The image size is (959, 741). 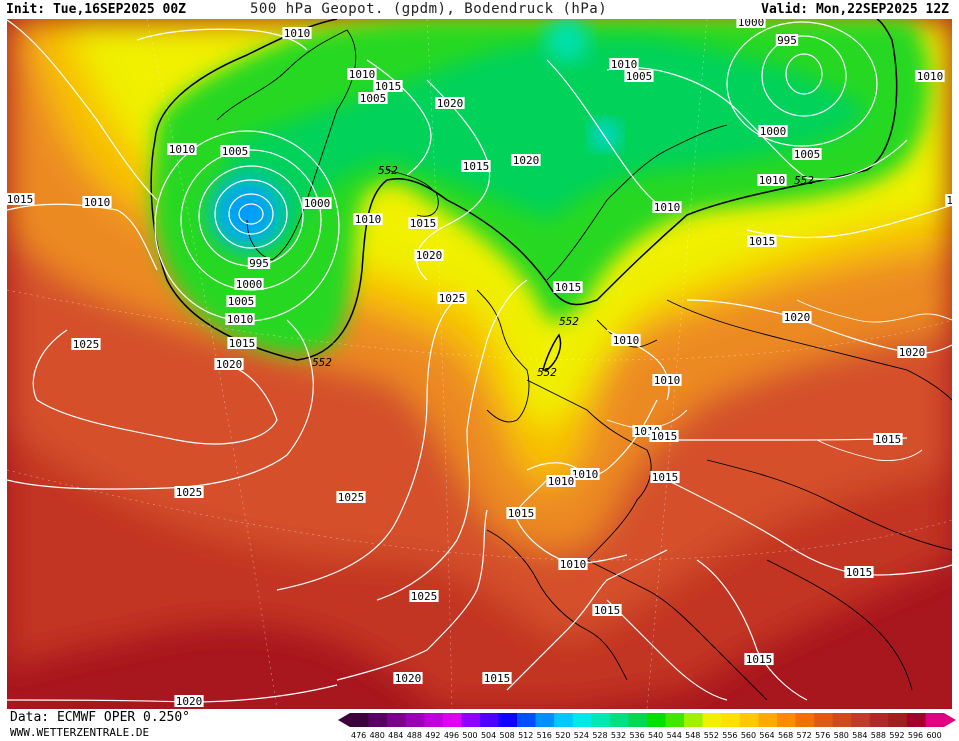 What do you see at coordinates (377, 735) in the screenshot?
I see `color-legend-level: 480` at bounding box center [377, 735].